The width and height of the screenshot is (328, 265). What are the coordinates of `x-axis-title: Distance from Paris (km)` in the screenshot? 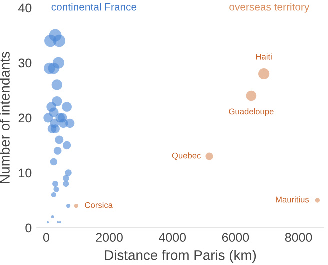 It's located at (180, 257).